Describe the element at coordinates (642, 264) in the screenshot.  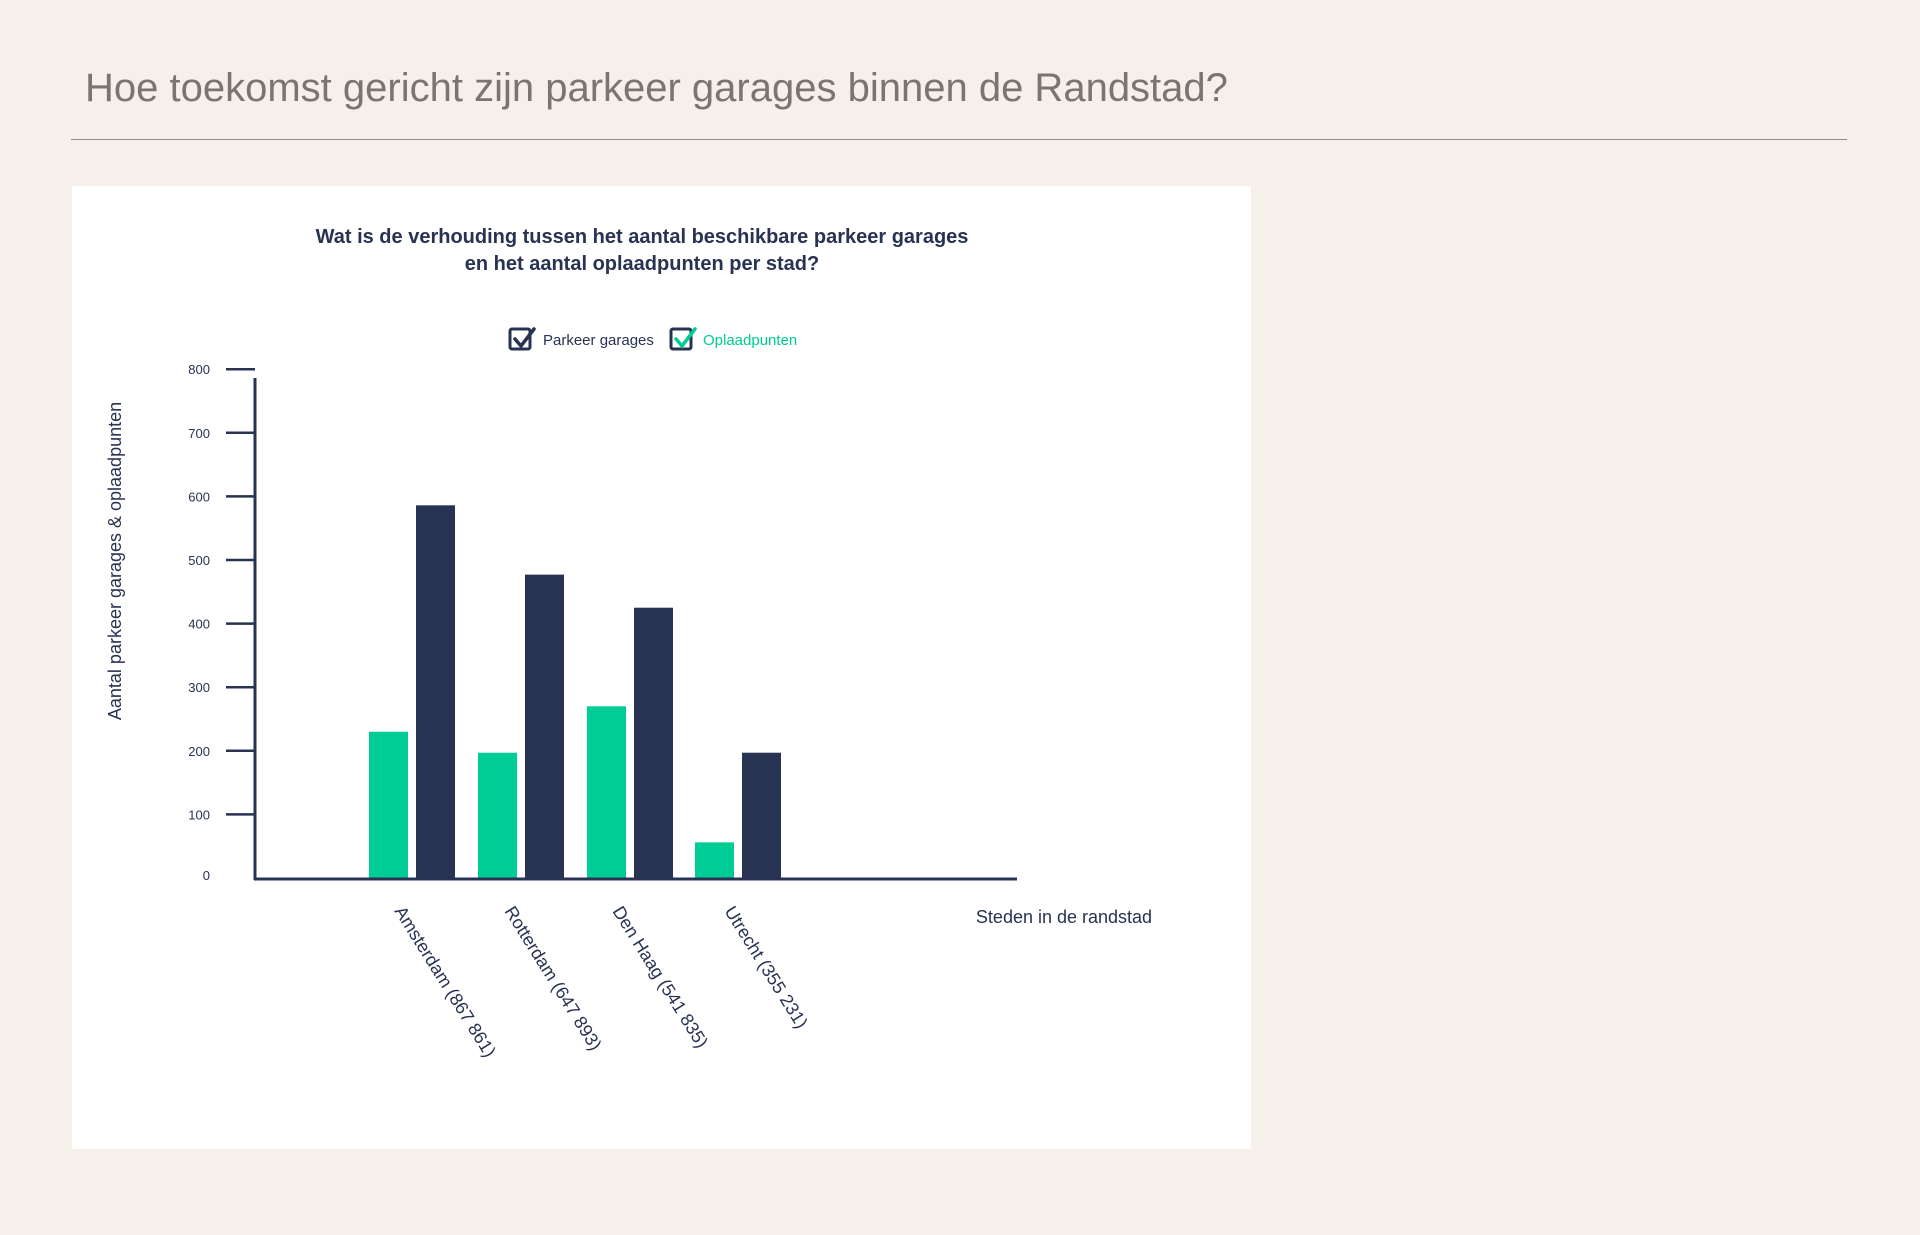
I see `chart-subtitle: en het aantal oplaadpunten per stad?` at that location.